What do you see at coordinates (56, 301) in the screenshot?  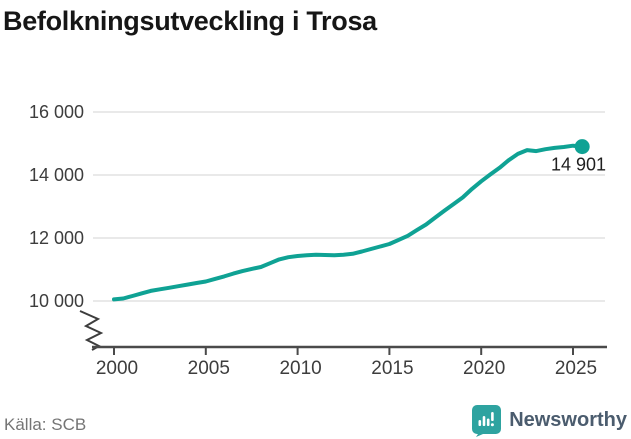 I see `y-tick-label: 10 000` at bounding box center [56, 301].